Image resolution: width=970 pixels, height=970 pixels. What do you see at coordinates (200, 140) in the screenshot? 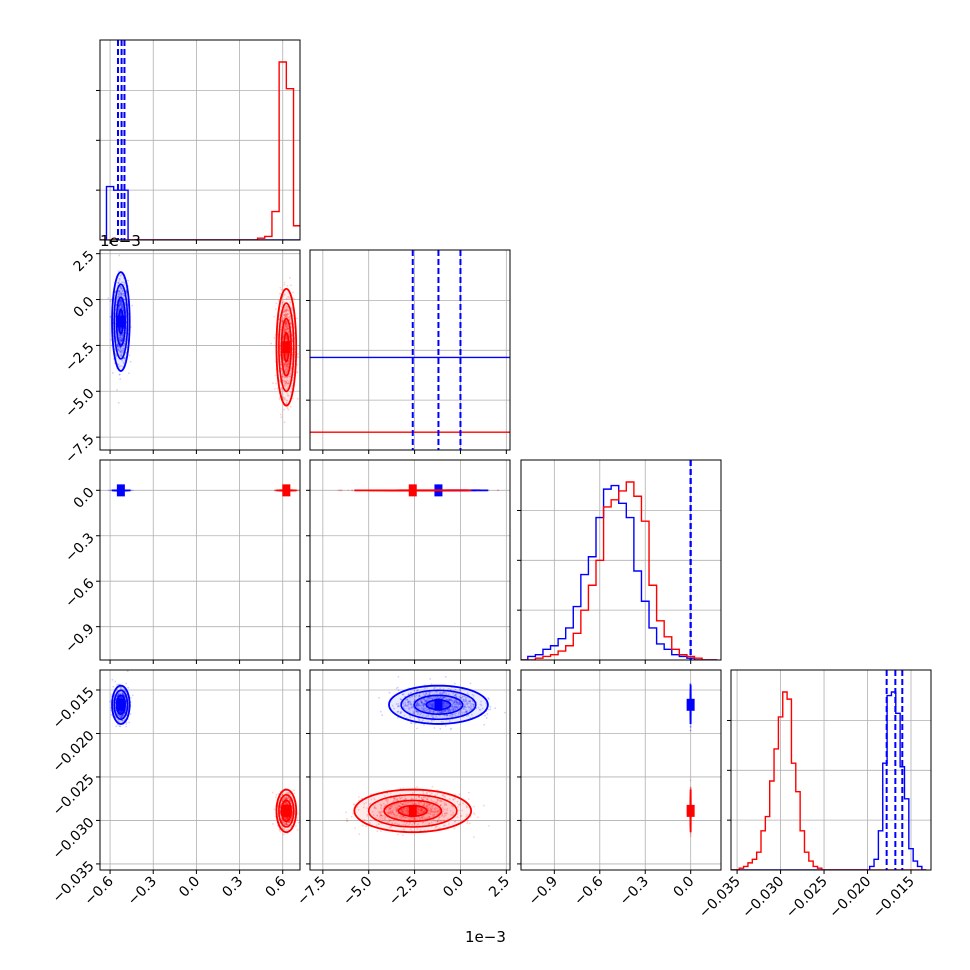
I see `panel-content` at bounding box center [200, 140].